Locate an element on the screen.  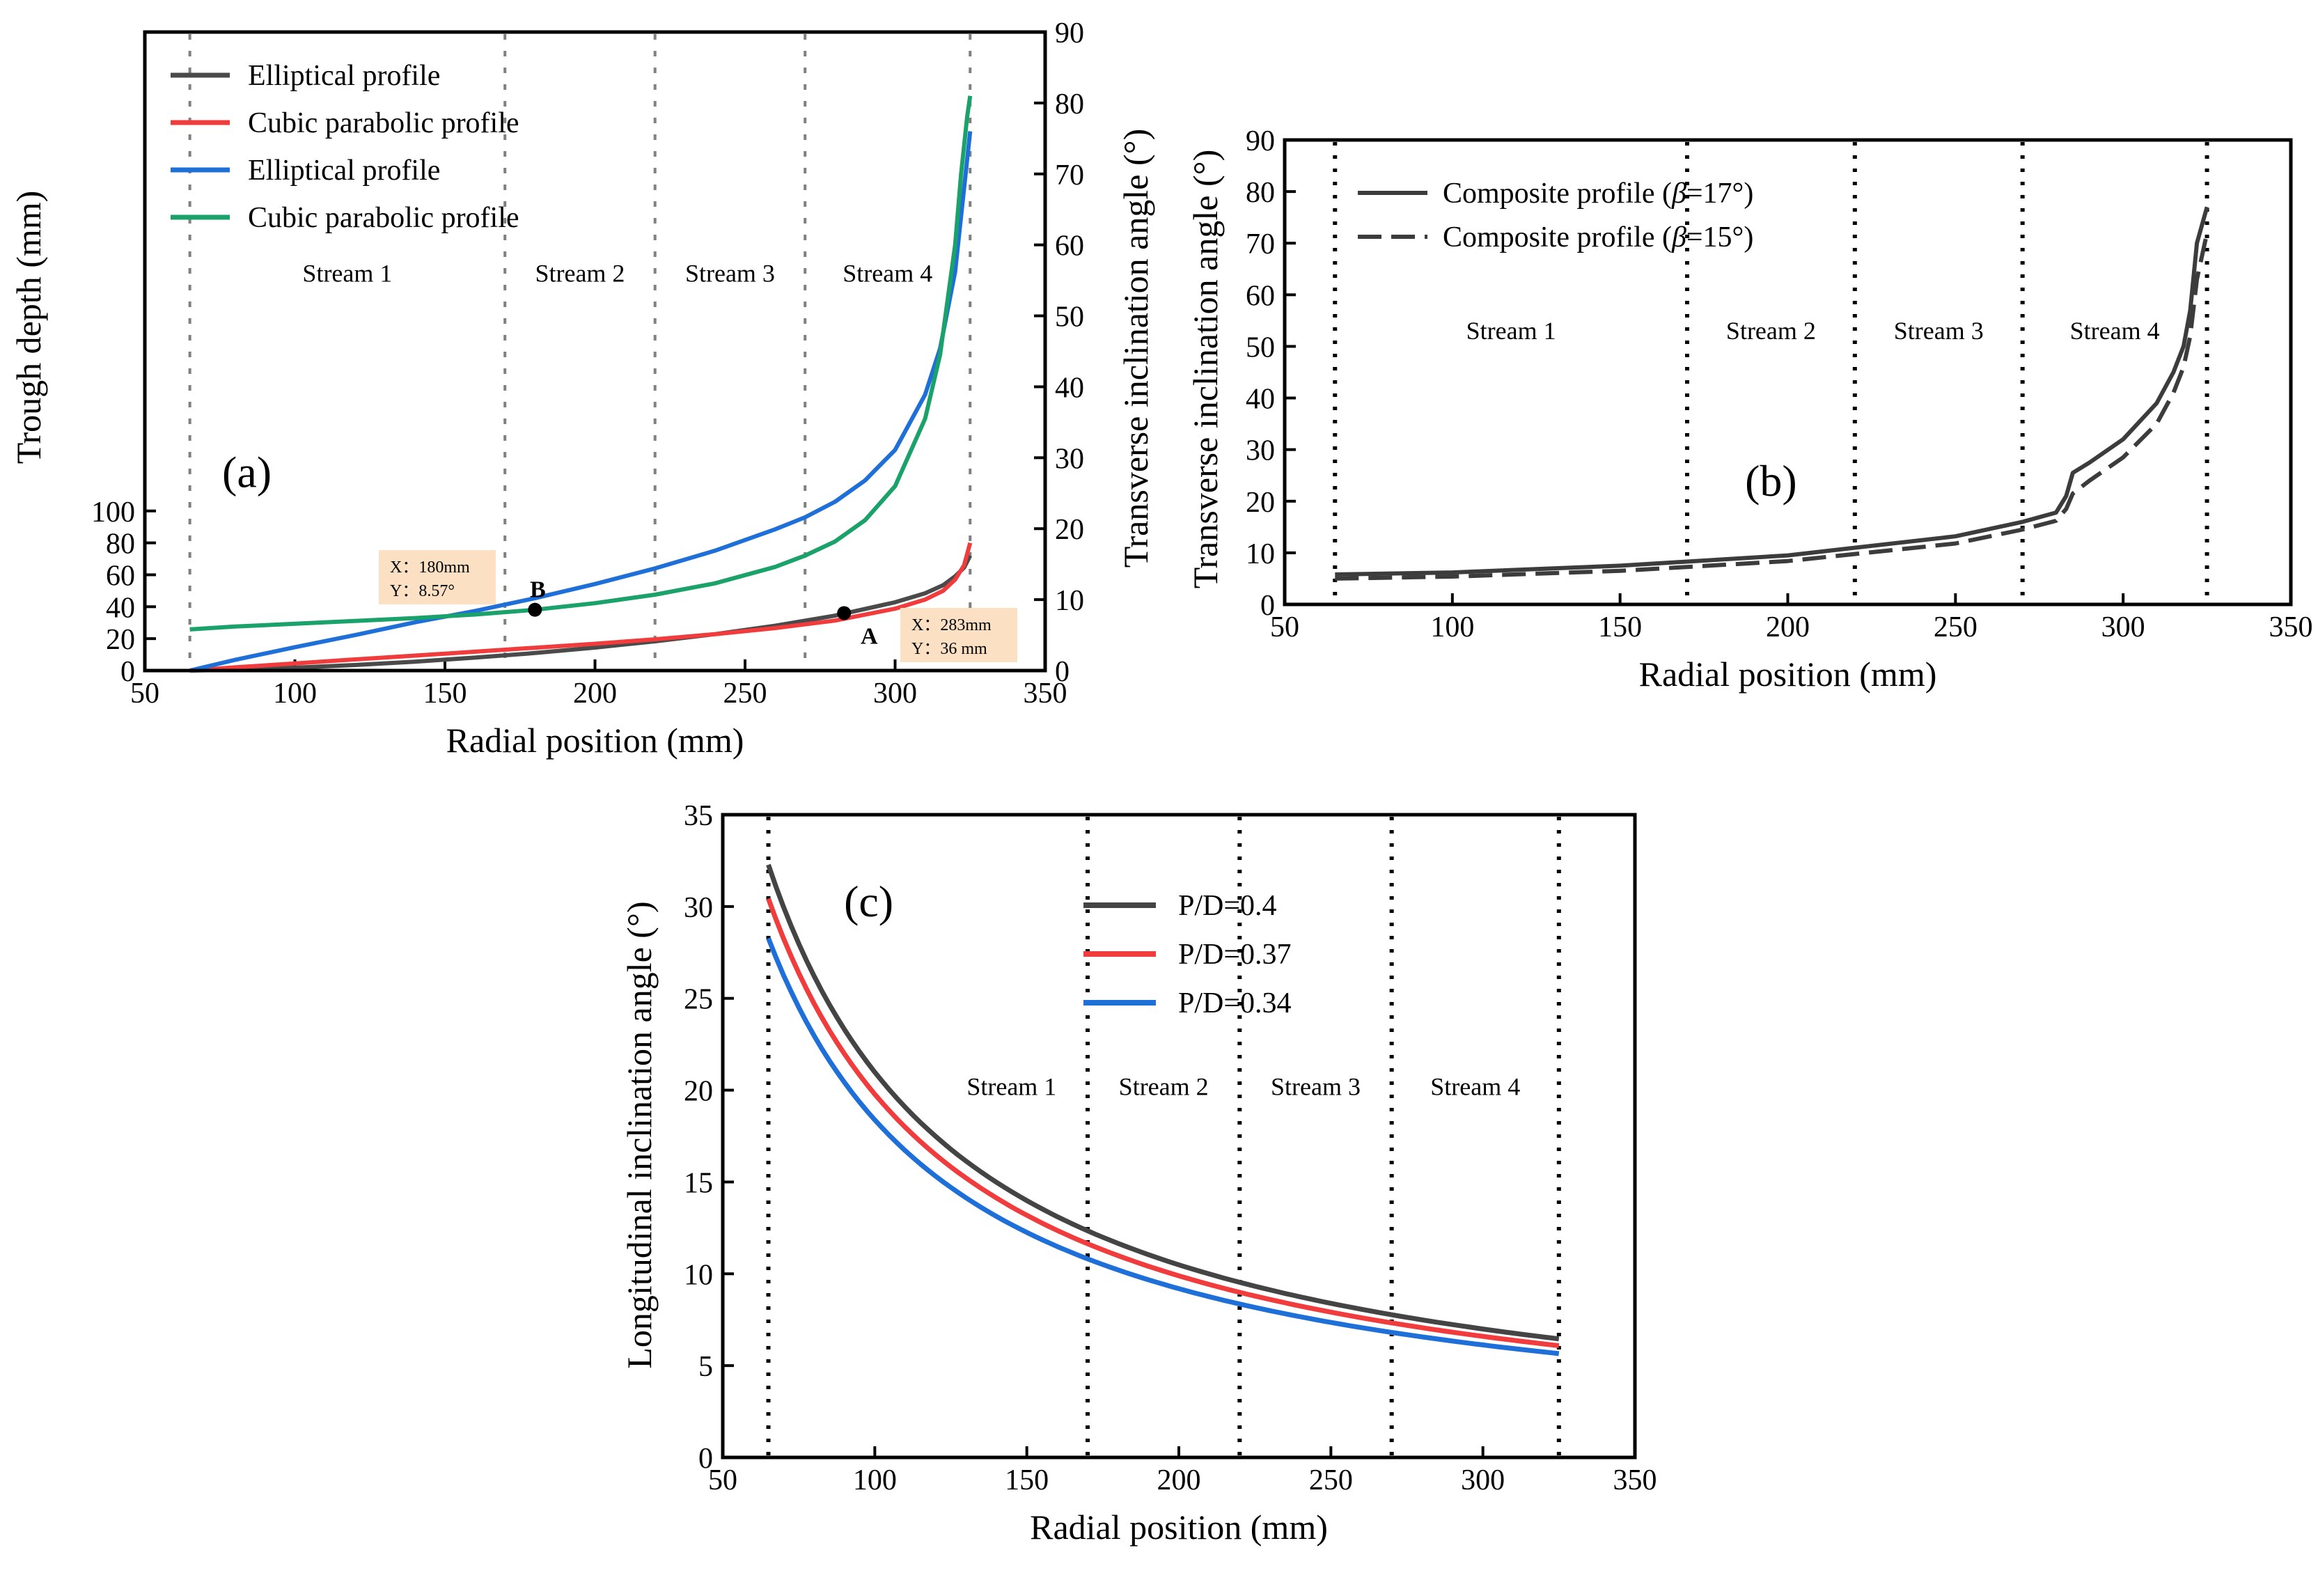
y2-tick-label: 70 is located at coordinates (1069, 175).